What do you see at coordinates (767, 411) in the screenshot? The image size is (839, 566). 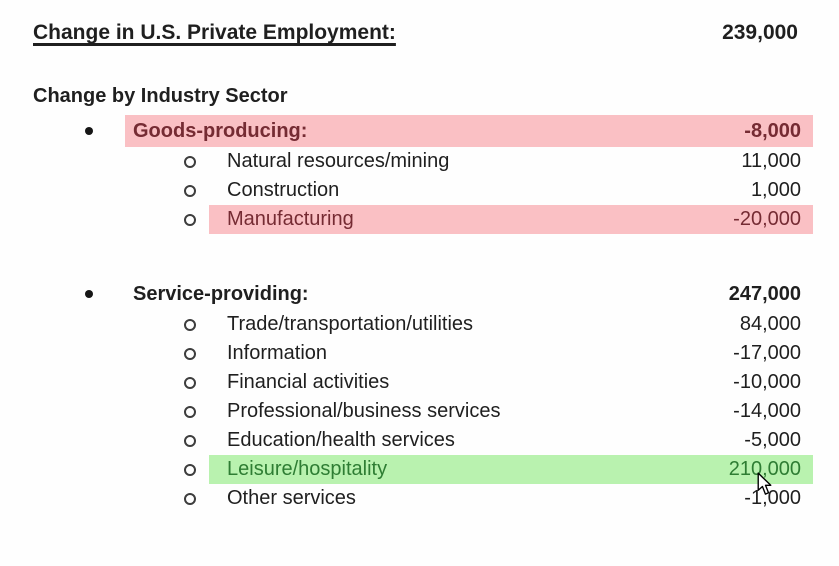 I see `industry-value: -14,000` at bounding box center [767, 411].